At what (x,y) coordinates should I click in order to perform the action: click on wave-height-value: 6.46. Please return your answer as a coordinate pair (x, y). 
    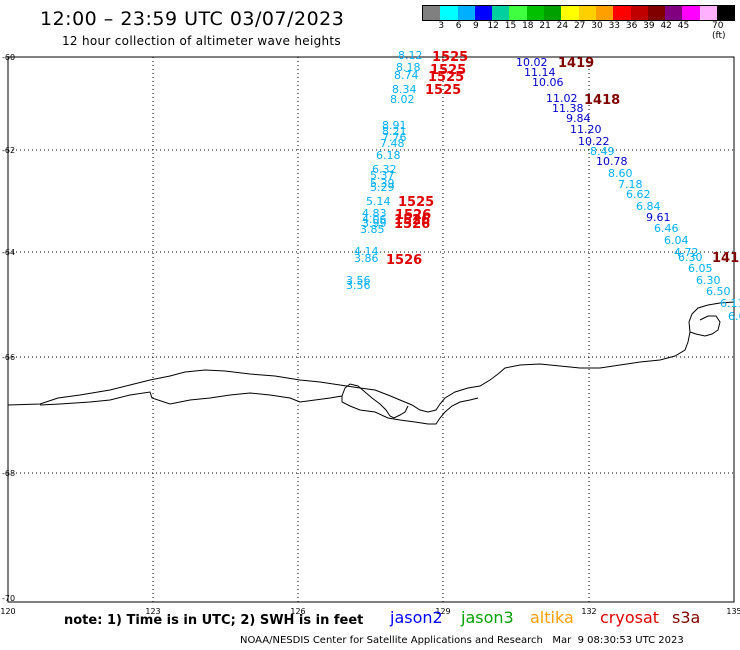
    Looking at the image, I should click on (666, 228).